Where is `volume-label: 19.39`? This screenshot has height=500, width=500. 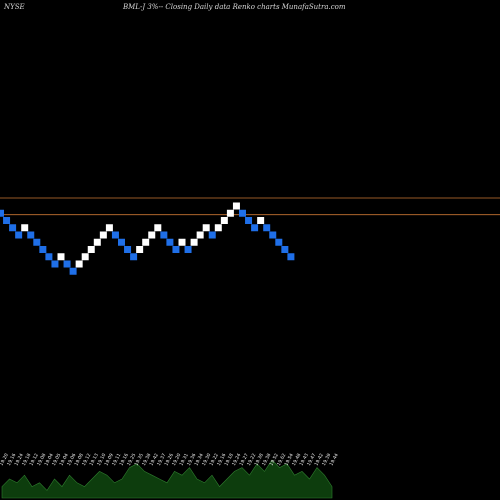
volume-label: 19.39 is located at coordinates (327, 459).